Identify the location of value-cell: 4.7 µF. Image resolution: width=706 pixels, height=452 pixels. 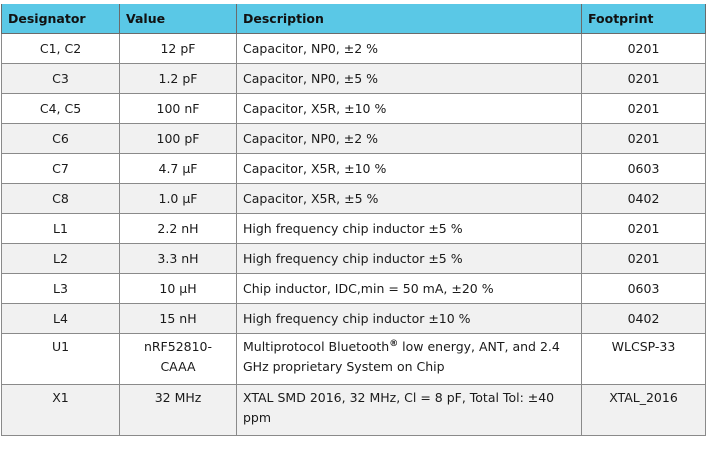
(178, 168).